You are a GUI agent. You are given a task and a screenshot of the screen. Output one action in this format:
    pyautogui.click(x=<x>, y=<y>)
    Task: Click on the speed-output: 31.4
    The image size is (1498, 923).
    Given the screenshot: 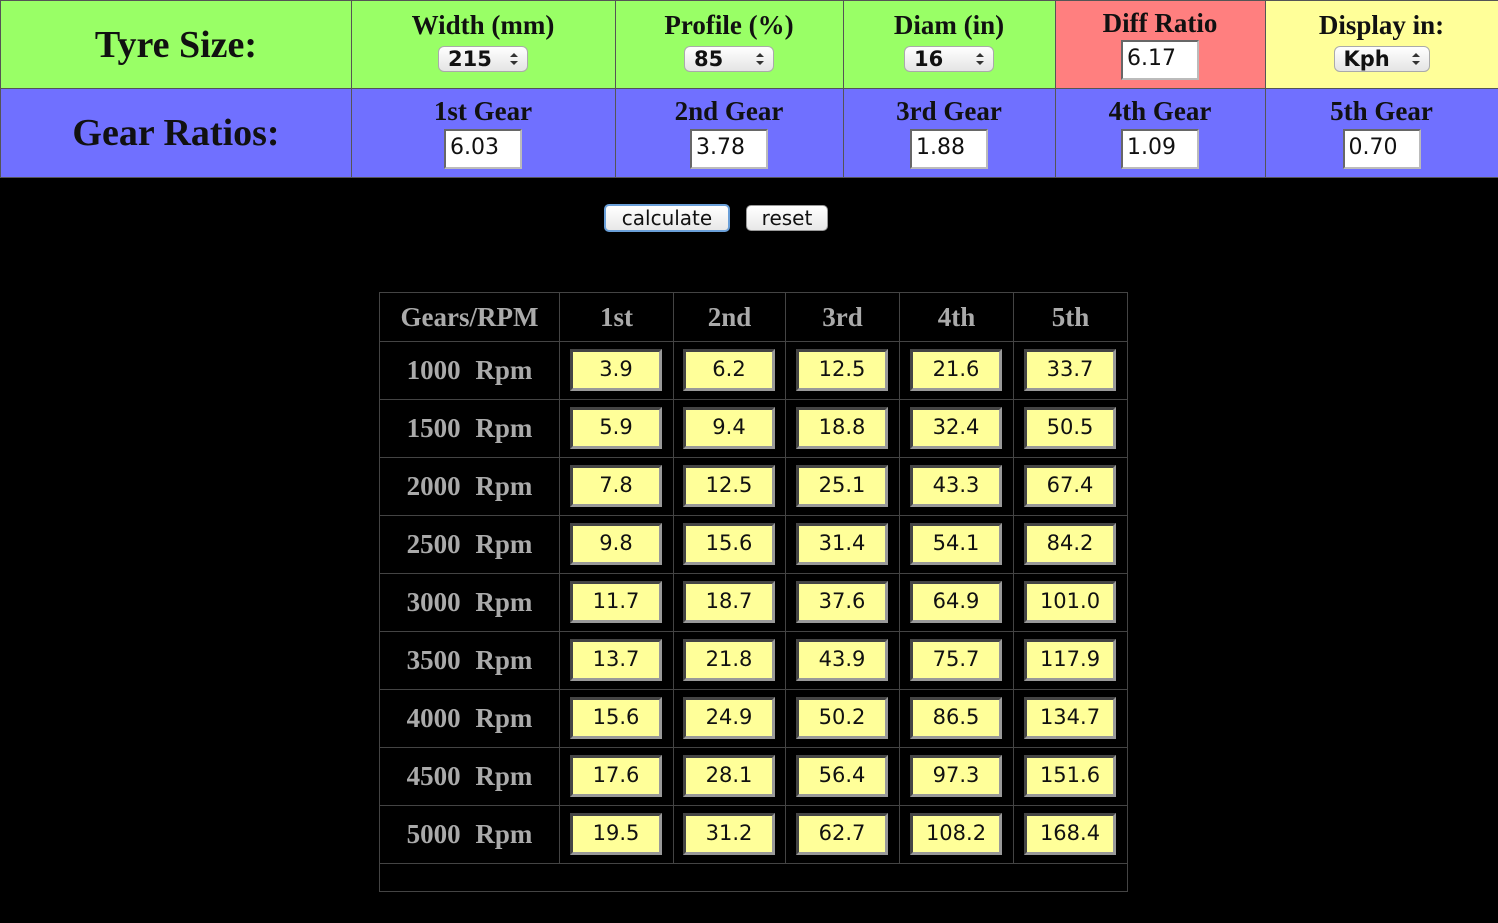 What is the action you would take?
    pyautogui.click(x=842, y=544)
    